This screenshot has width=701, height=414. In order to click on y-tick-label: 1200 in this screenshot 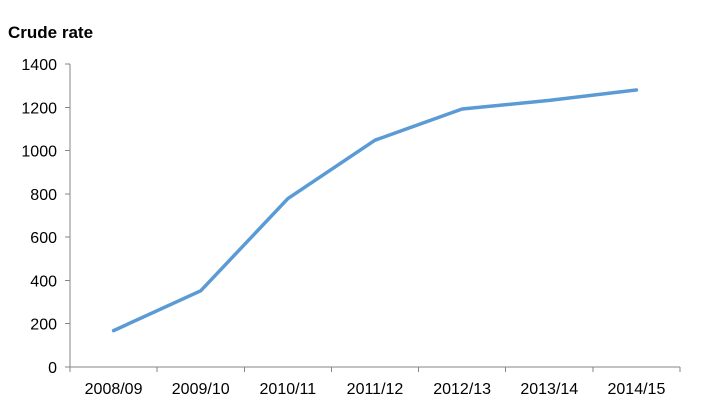, I will do `click(39, 108)`.